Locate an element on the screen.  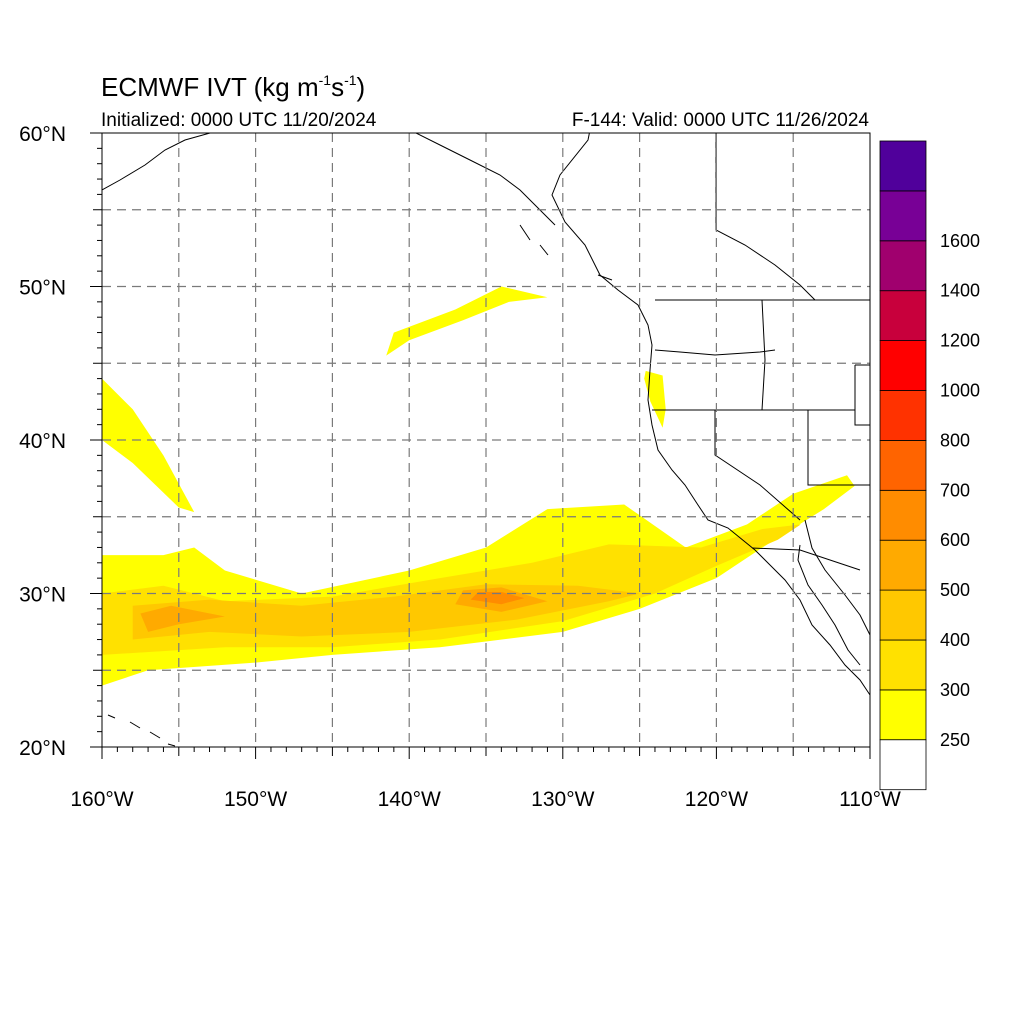
bc-coastal-islands is located at coordinates (566, 252).